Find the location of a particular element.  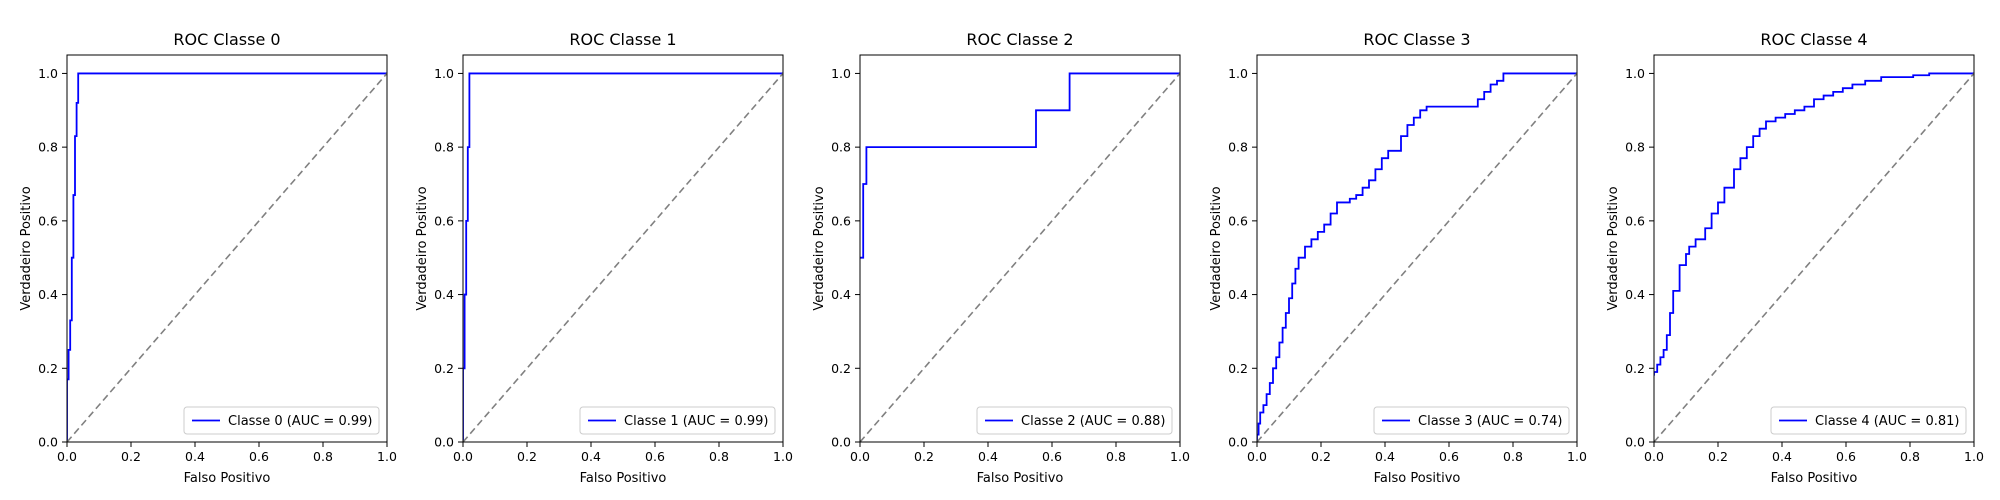

legend: Classe 1 (AUC = 0.99) is located at coordinates (677, 420).